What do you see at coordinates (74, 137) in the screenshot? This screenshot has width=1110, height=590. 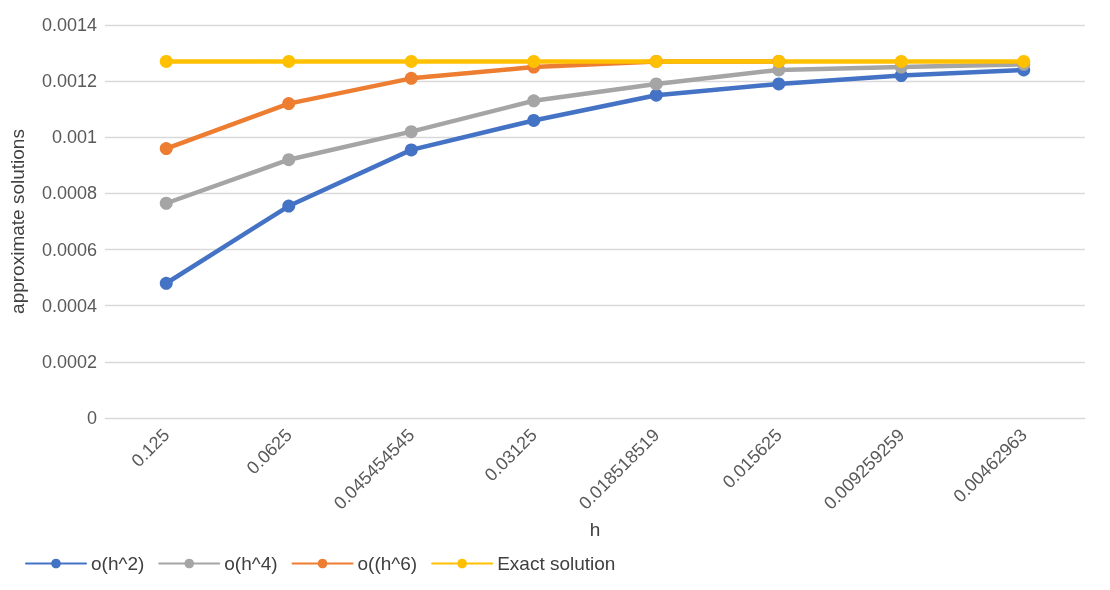 I see `y-tick-label: 0.001` at bounding box center [74, 137].